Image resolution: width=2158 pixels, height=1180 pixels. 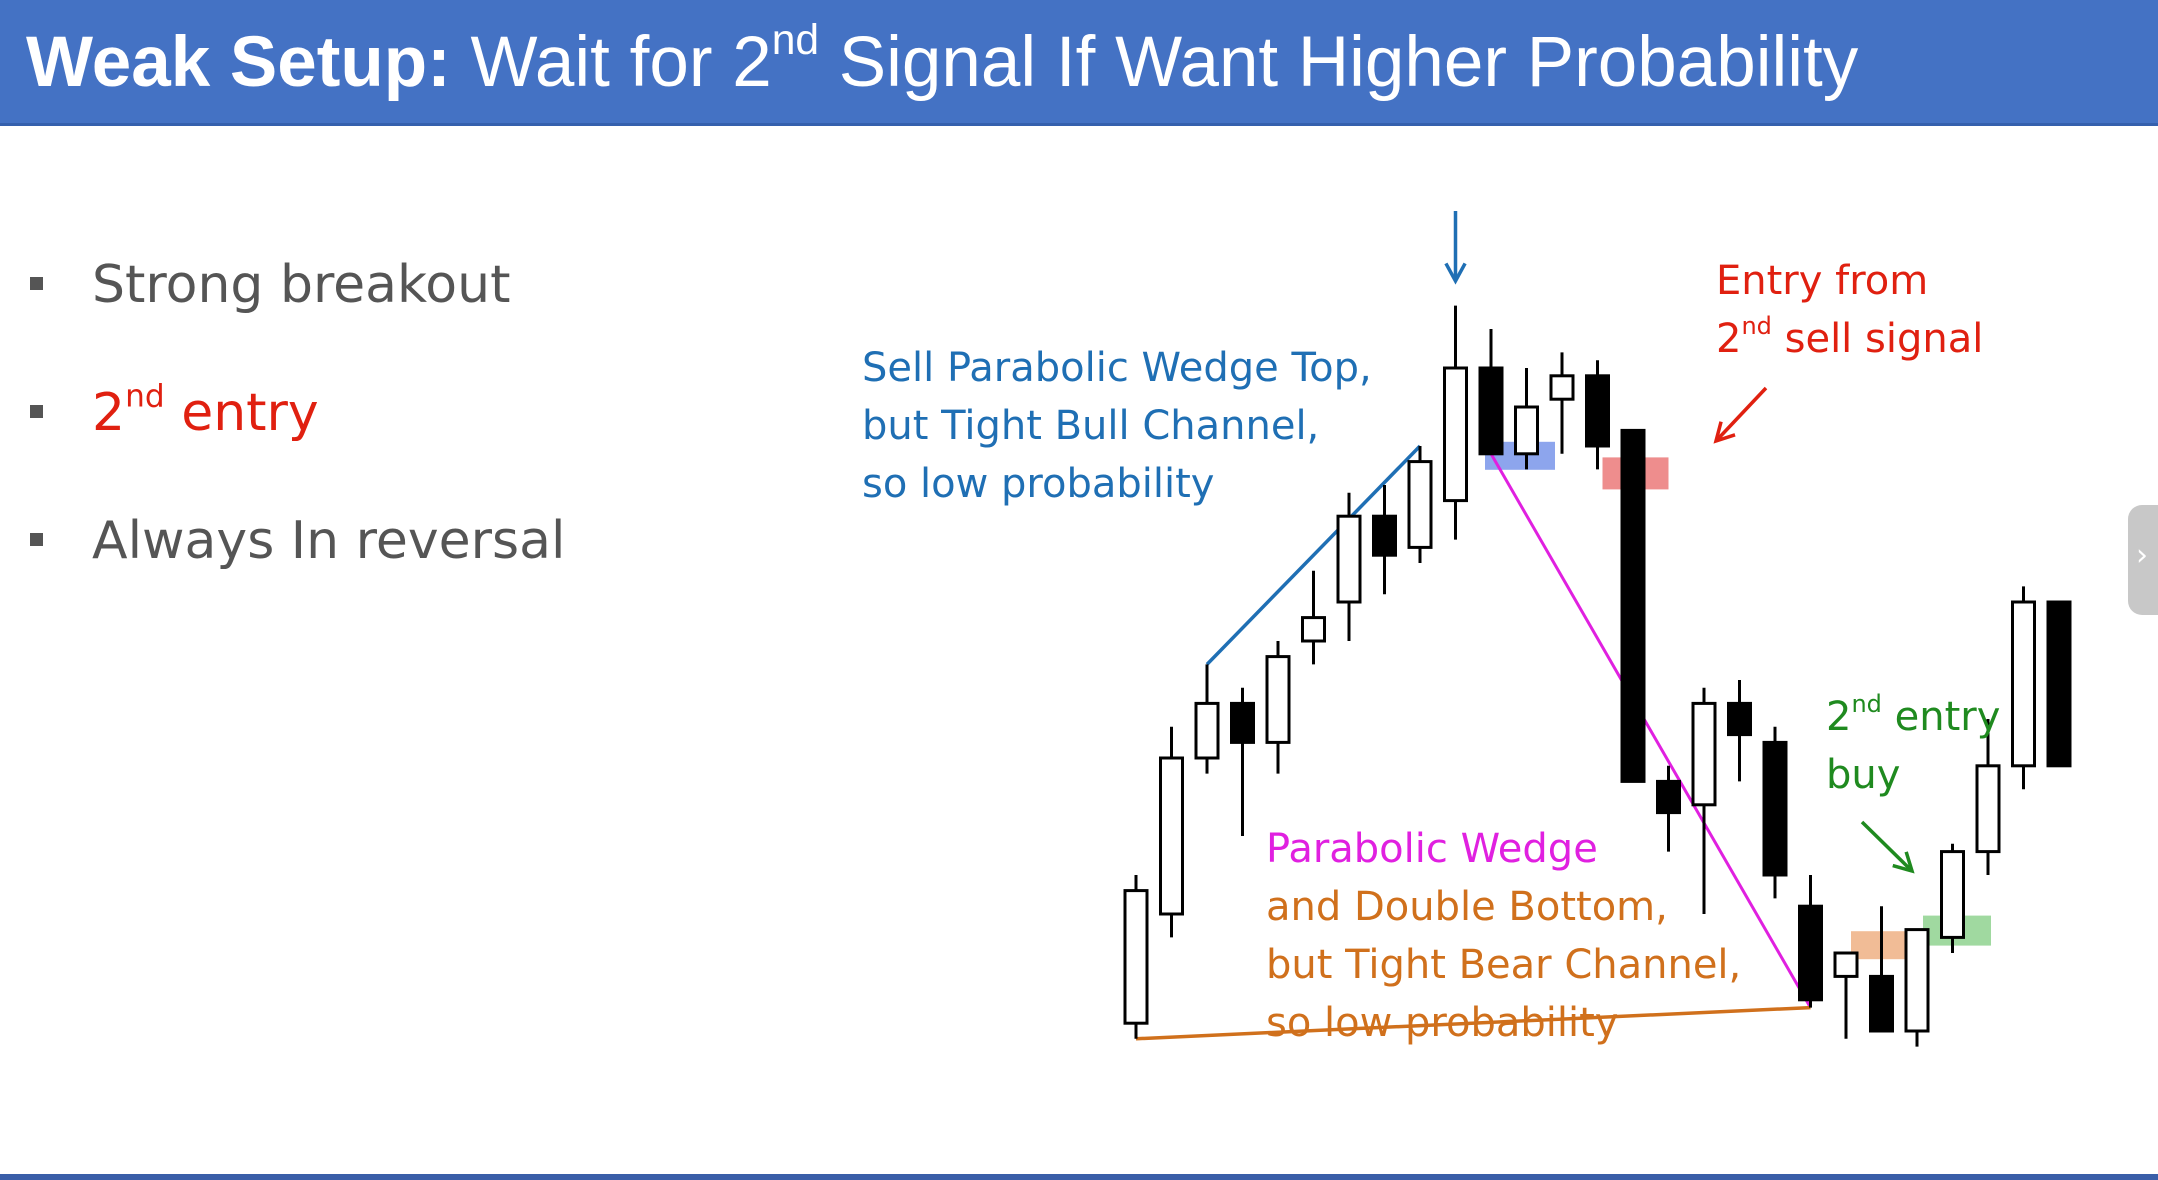 I want to click on bullet-item-always-in-reversal: Always In reversal, so click(x=380, y=541).